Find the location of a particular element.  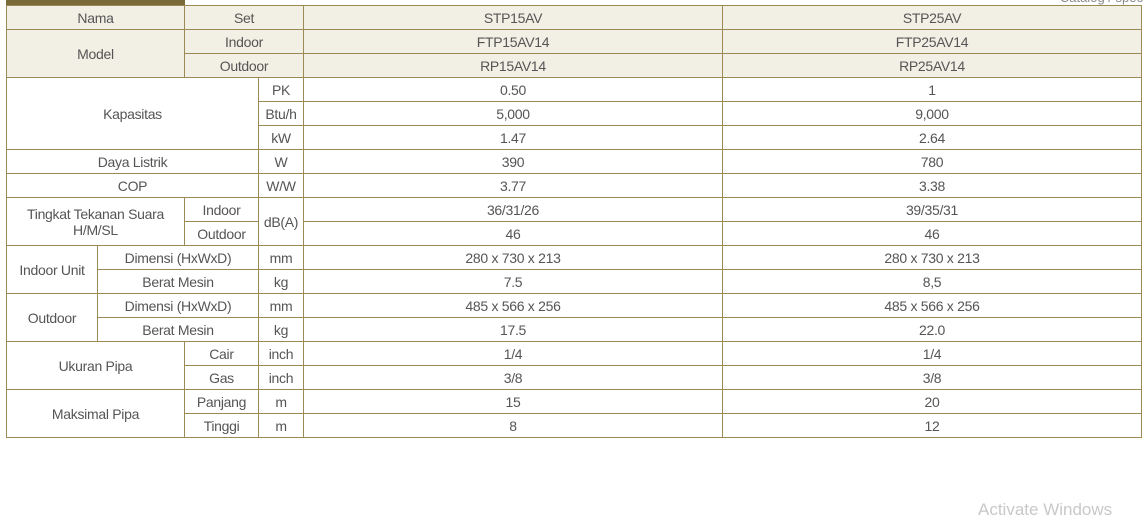

table-row: Model Indoor FTP15AV14 FTP25AV14 is located at coordinates (574, 53).